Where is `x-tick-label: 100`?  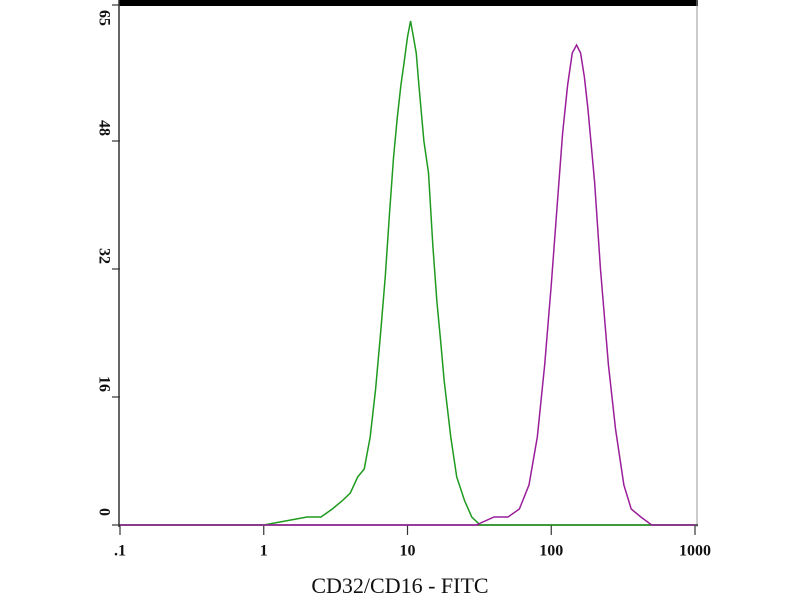
x-tick-label: 100 is located at coordinates (551, 551).